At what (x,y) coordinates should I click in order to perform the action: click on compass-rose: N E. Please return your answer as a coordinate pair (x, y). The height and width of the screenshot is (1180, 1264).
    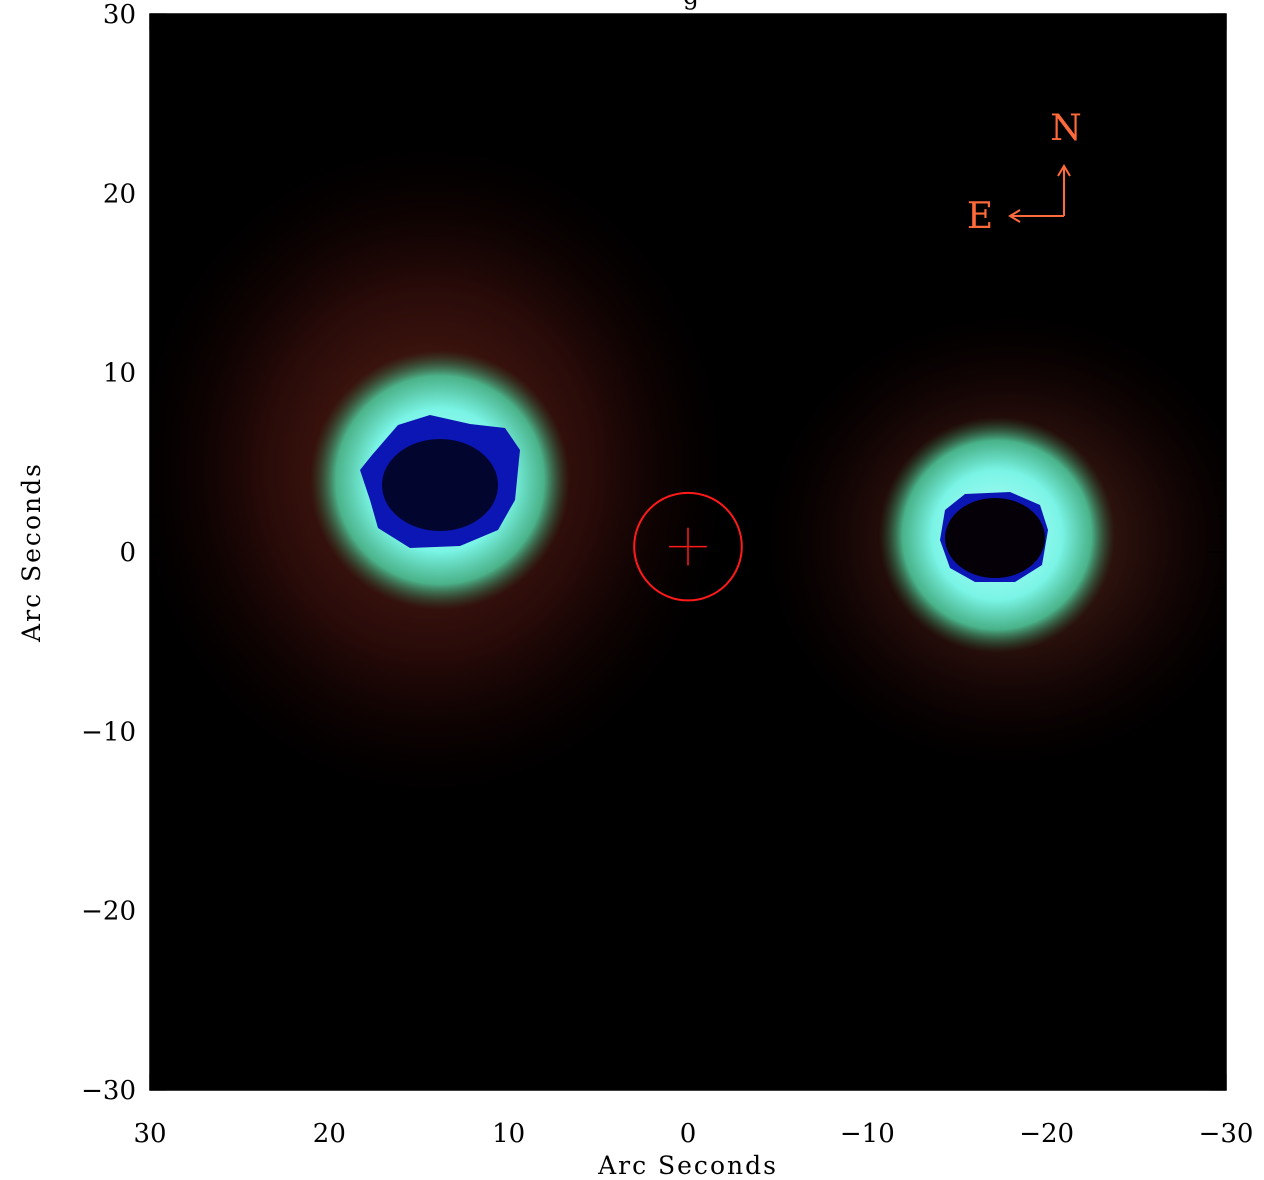
    Looking at the image, I should click on (1024, 172).